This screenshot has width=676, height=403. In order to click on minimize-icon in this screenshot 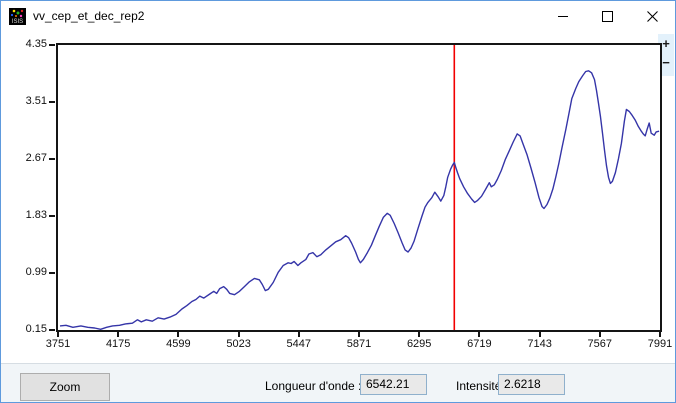, I will do `click(562, 16)`.